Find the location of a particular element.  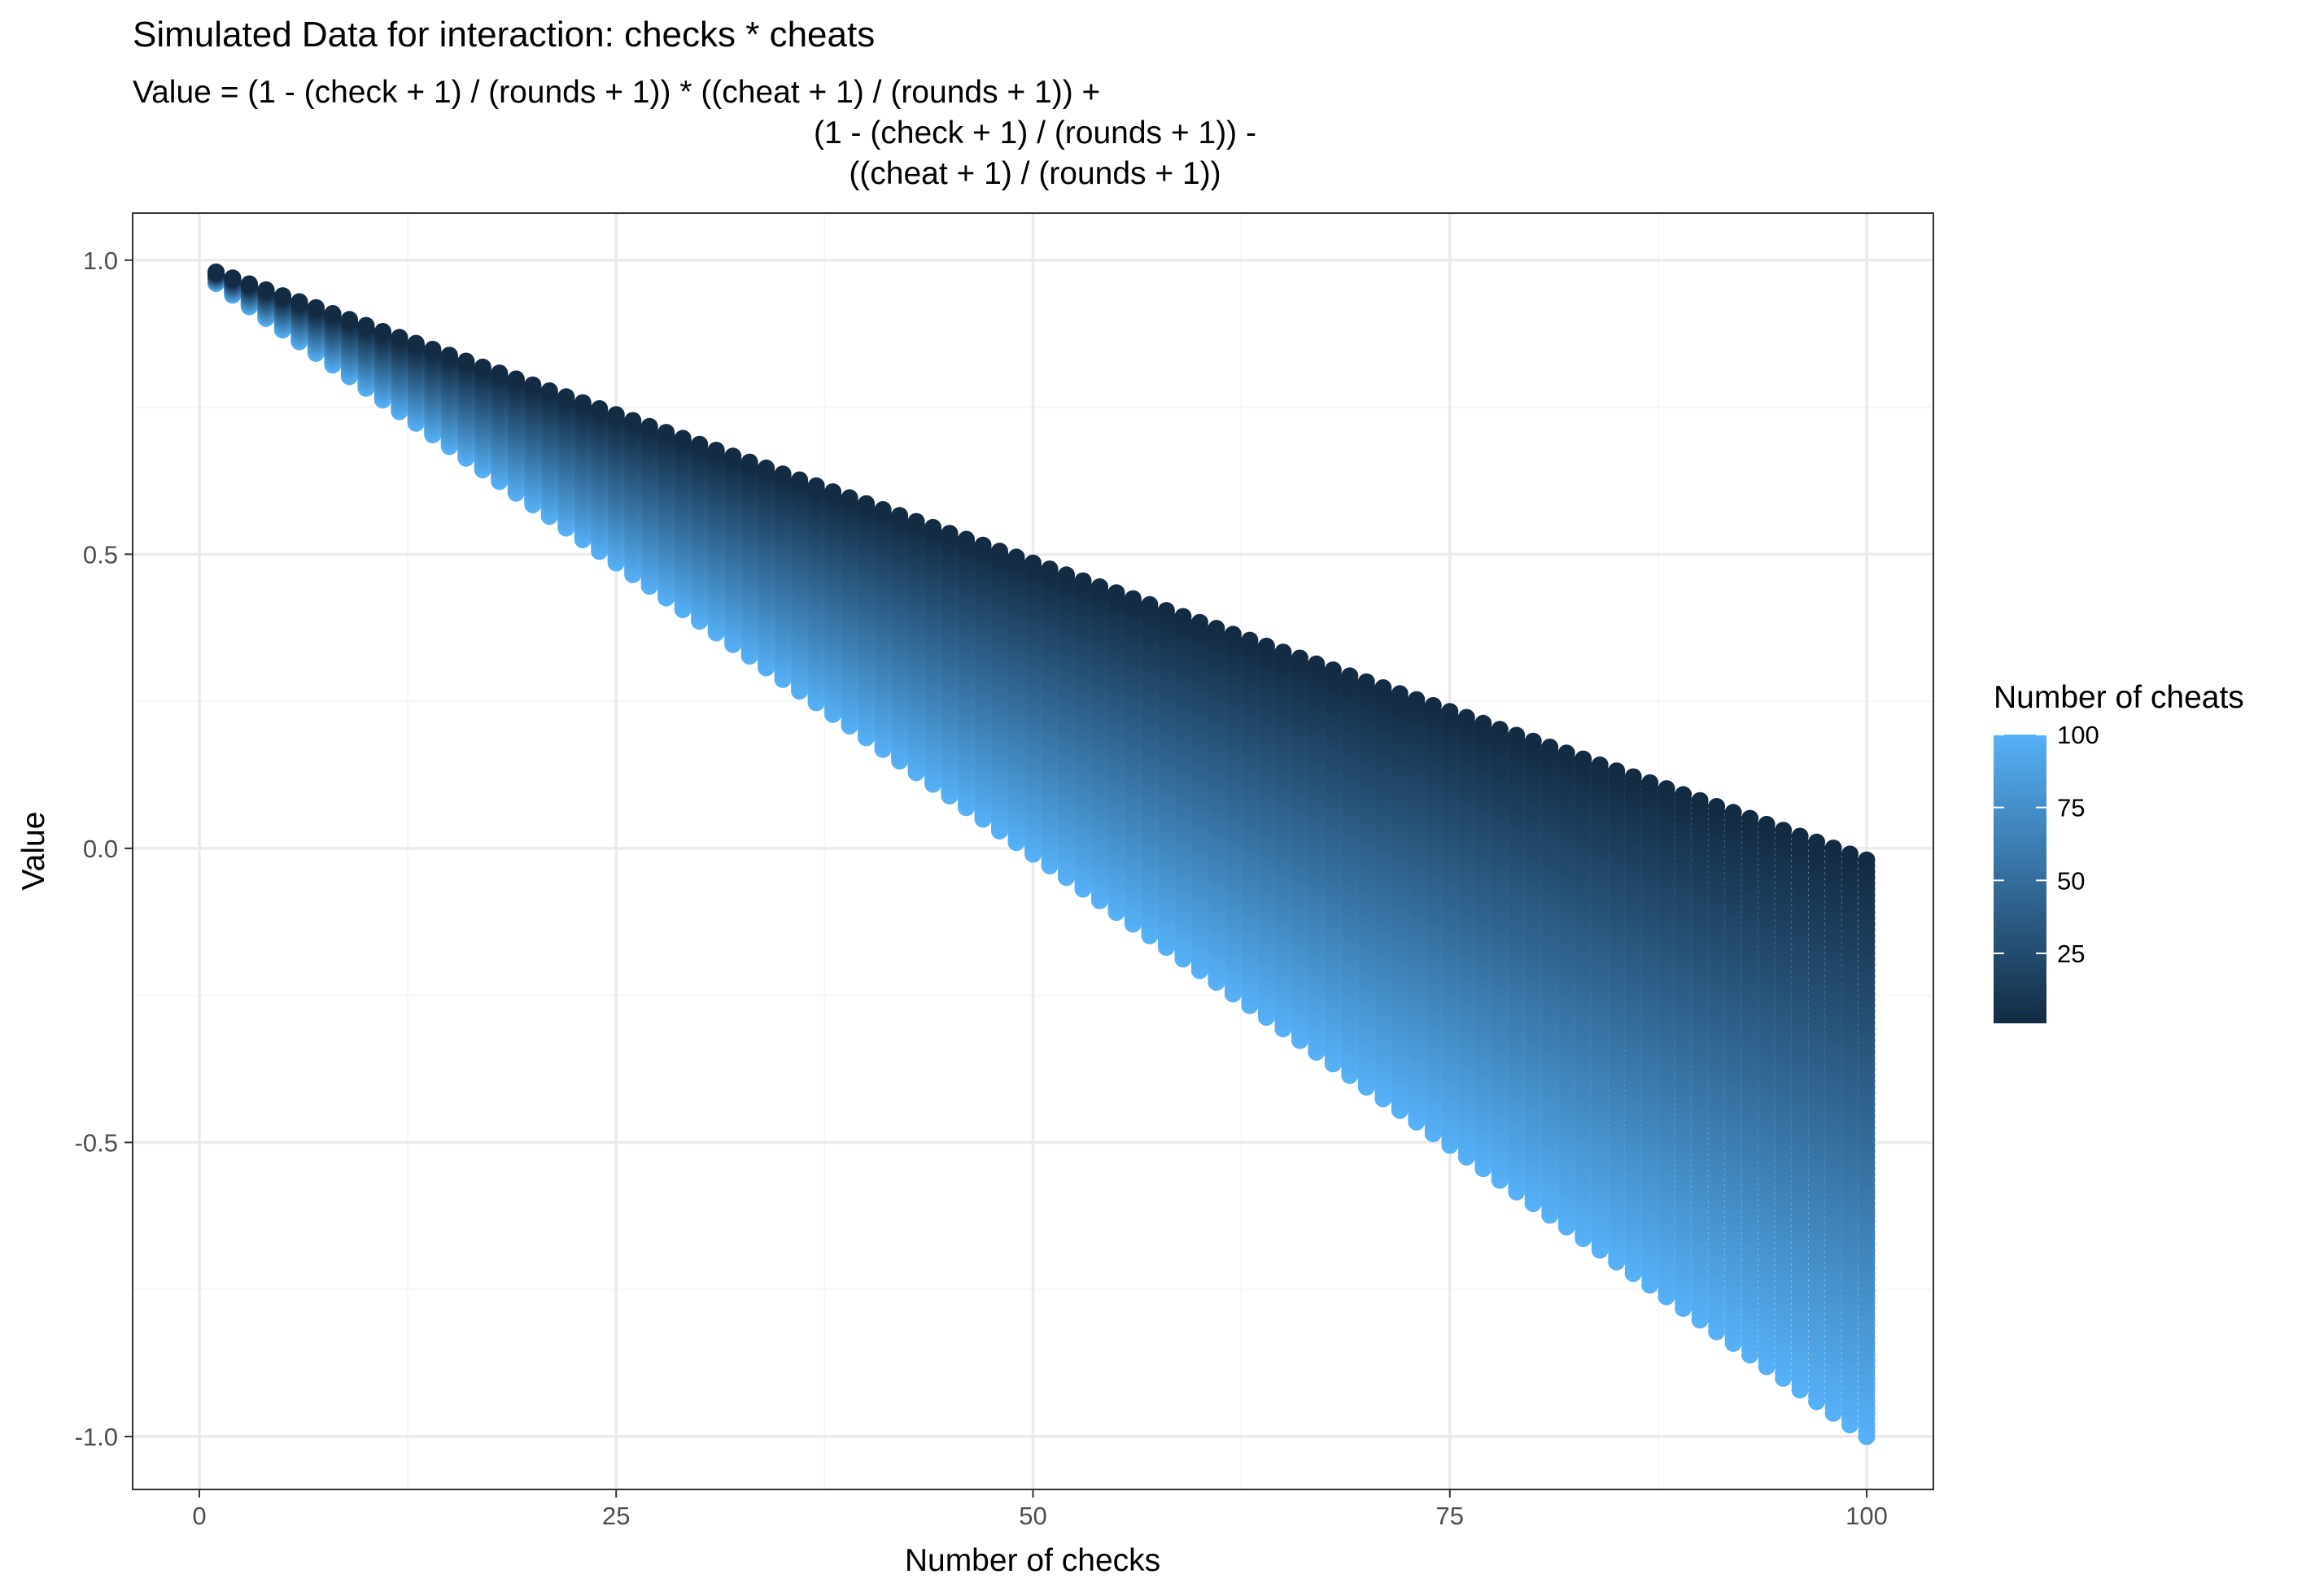

chart-subtitle-line-3: ((cheat + 1) / (rounds + 1)) is located at coordinates (1035, 173).